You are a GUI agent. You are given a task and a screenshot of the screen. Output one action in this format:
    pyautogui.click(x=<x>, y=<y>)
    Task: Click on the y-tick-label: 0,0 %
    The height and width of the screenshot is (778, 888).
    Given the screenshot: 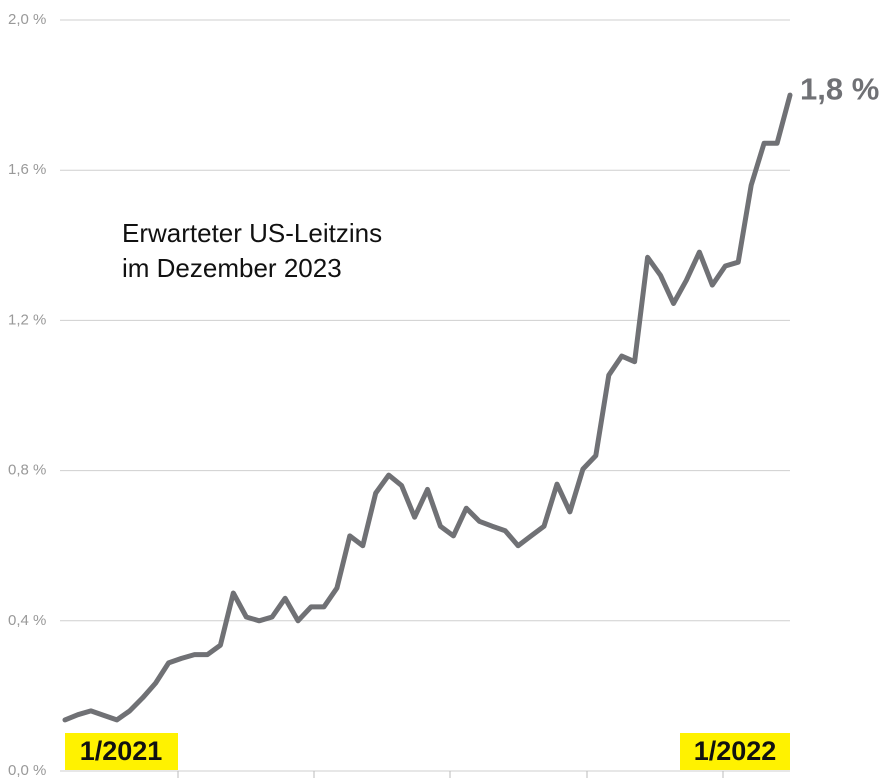 What is the action you would take?
    pyautogui.click(x=27, y=770)
    